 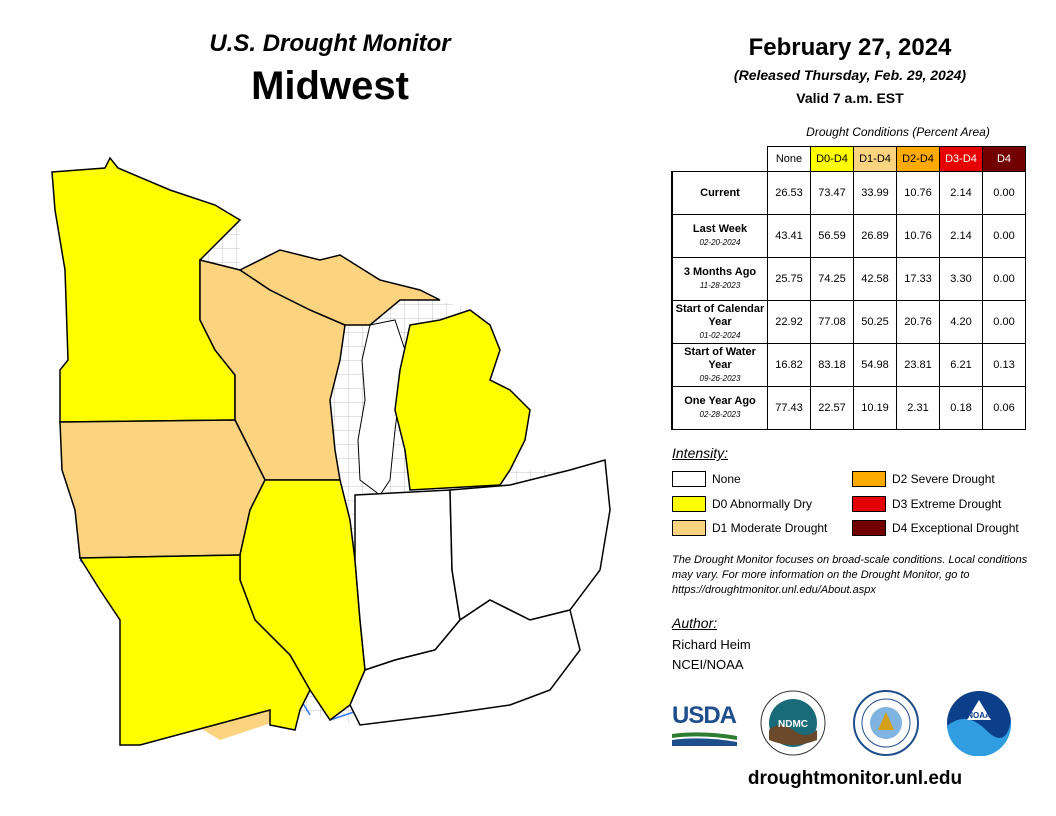 I want to click on legend-item-d3: D3 Extreme Drought, so click(x=926, y=504).